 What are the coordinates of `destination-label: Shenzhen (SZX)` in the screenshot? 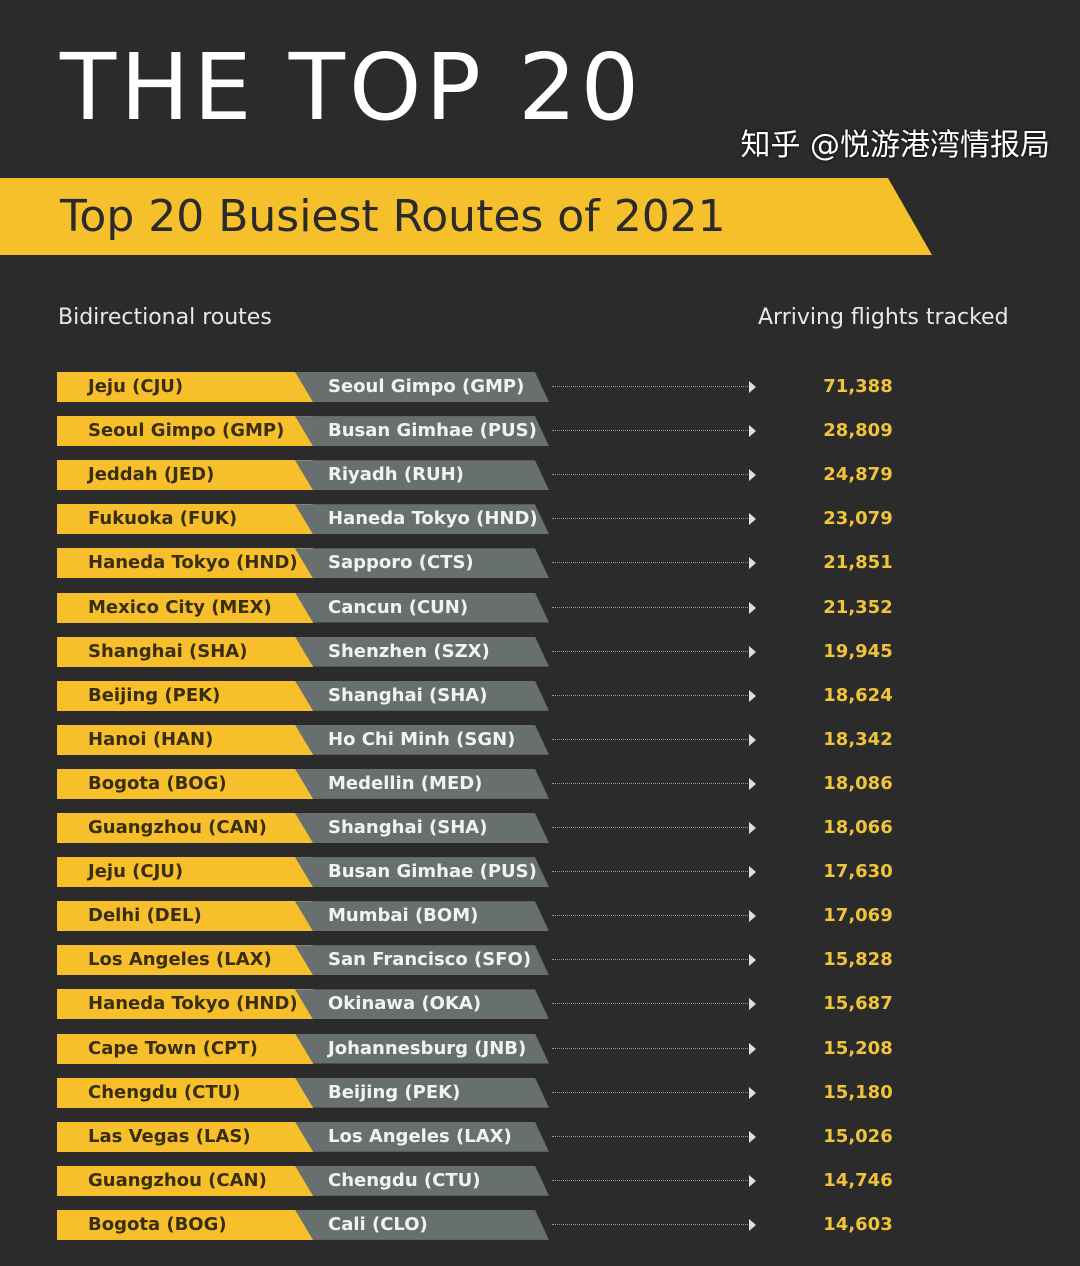 It's located at (409, 651).